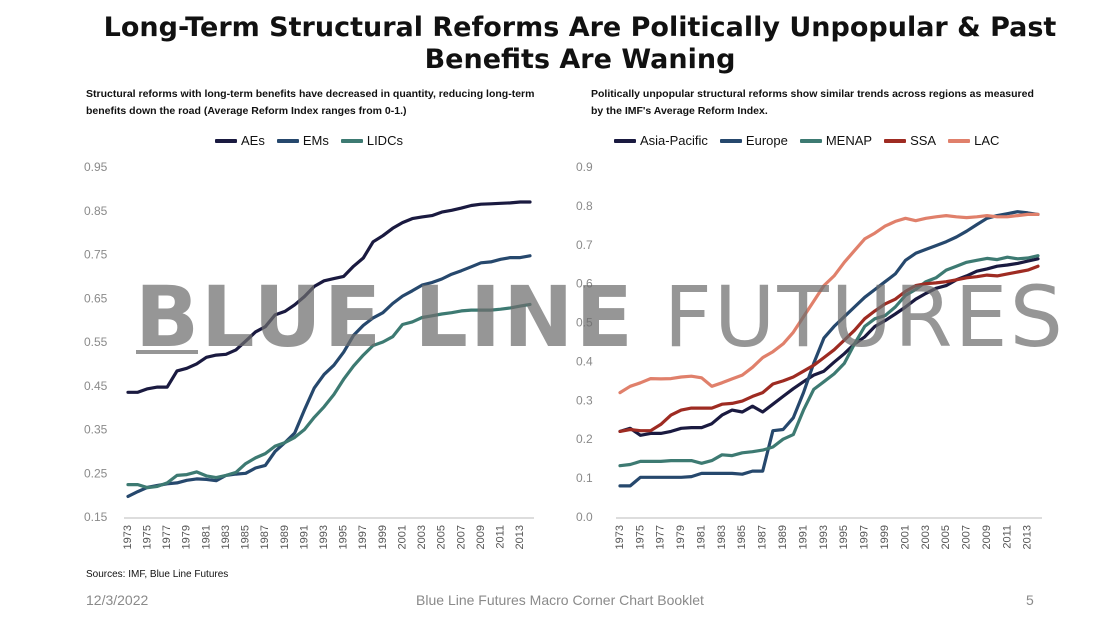 The height and width of the screenshot is (630, 1120). What do you see at coordinates (584, 400) in the screenshot?
I see `right-y-tick-label: 0.3` at bounding box center [584, 400].